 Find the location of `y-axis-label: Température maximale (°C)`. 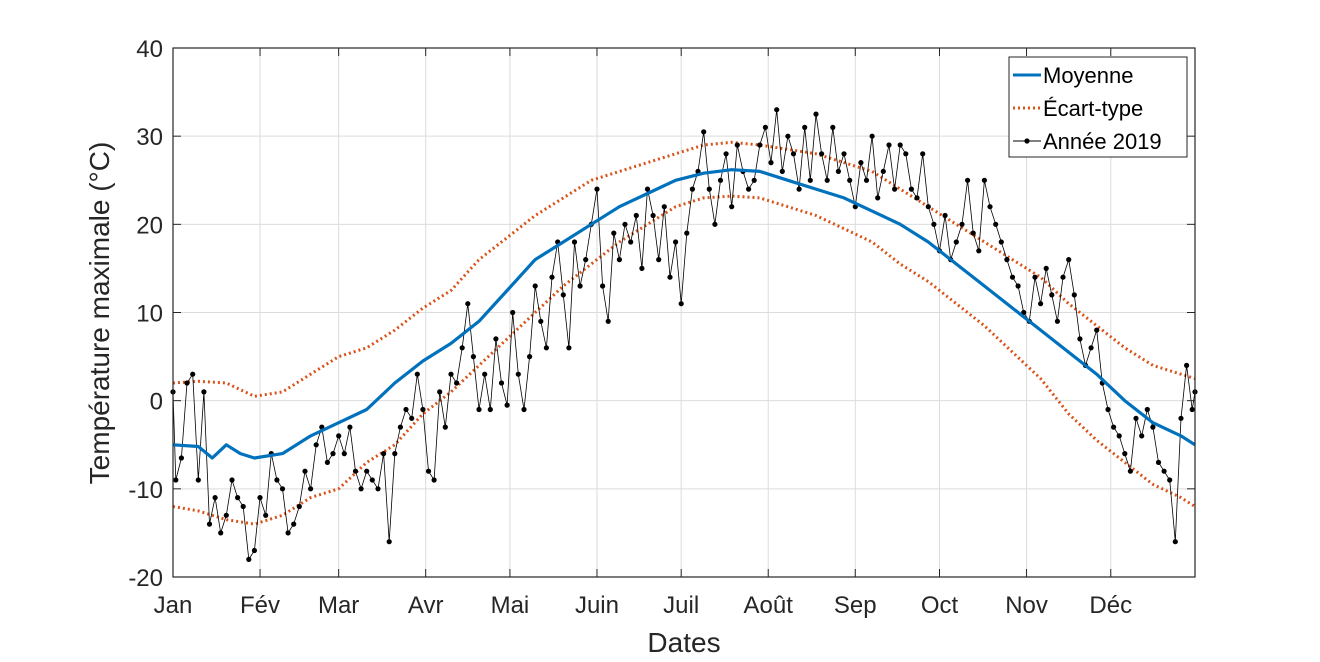

y-axis-label: Température maximale (°C) is located at coordinates (99, 313).